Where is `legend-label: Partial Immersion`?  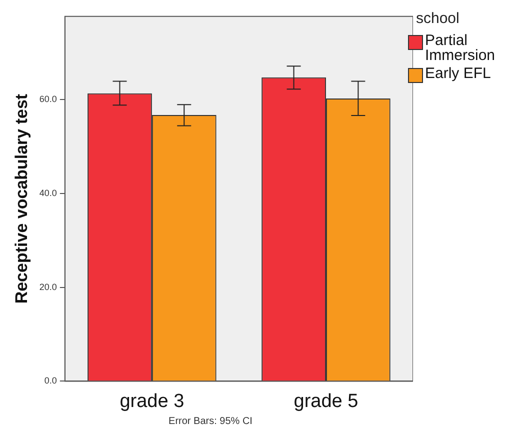 legend-label: Partial Immersion is located at coordinates (460, 48).